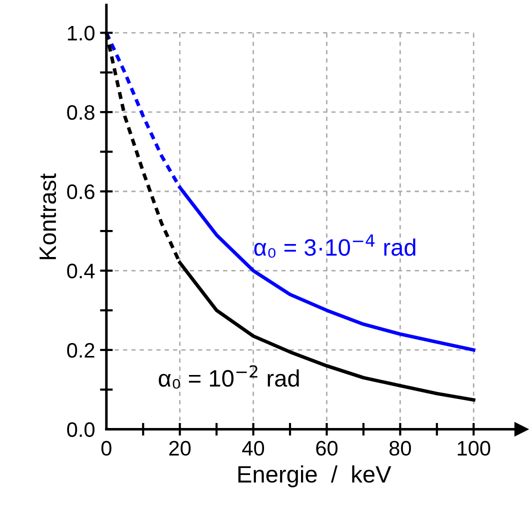 Image resolution: width=532 pixels, height=505 pixels. I want to click on y-tick-label: 0.2, so click(80, 350).